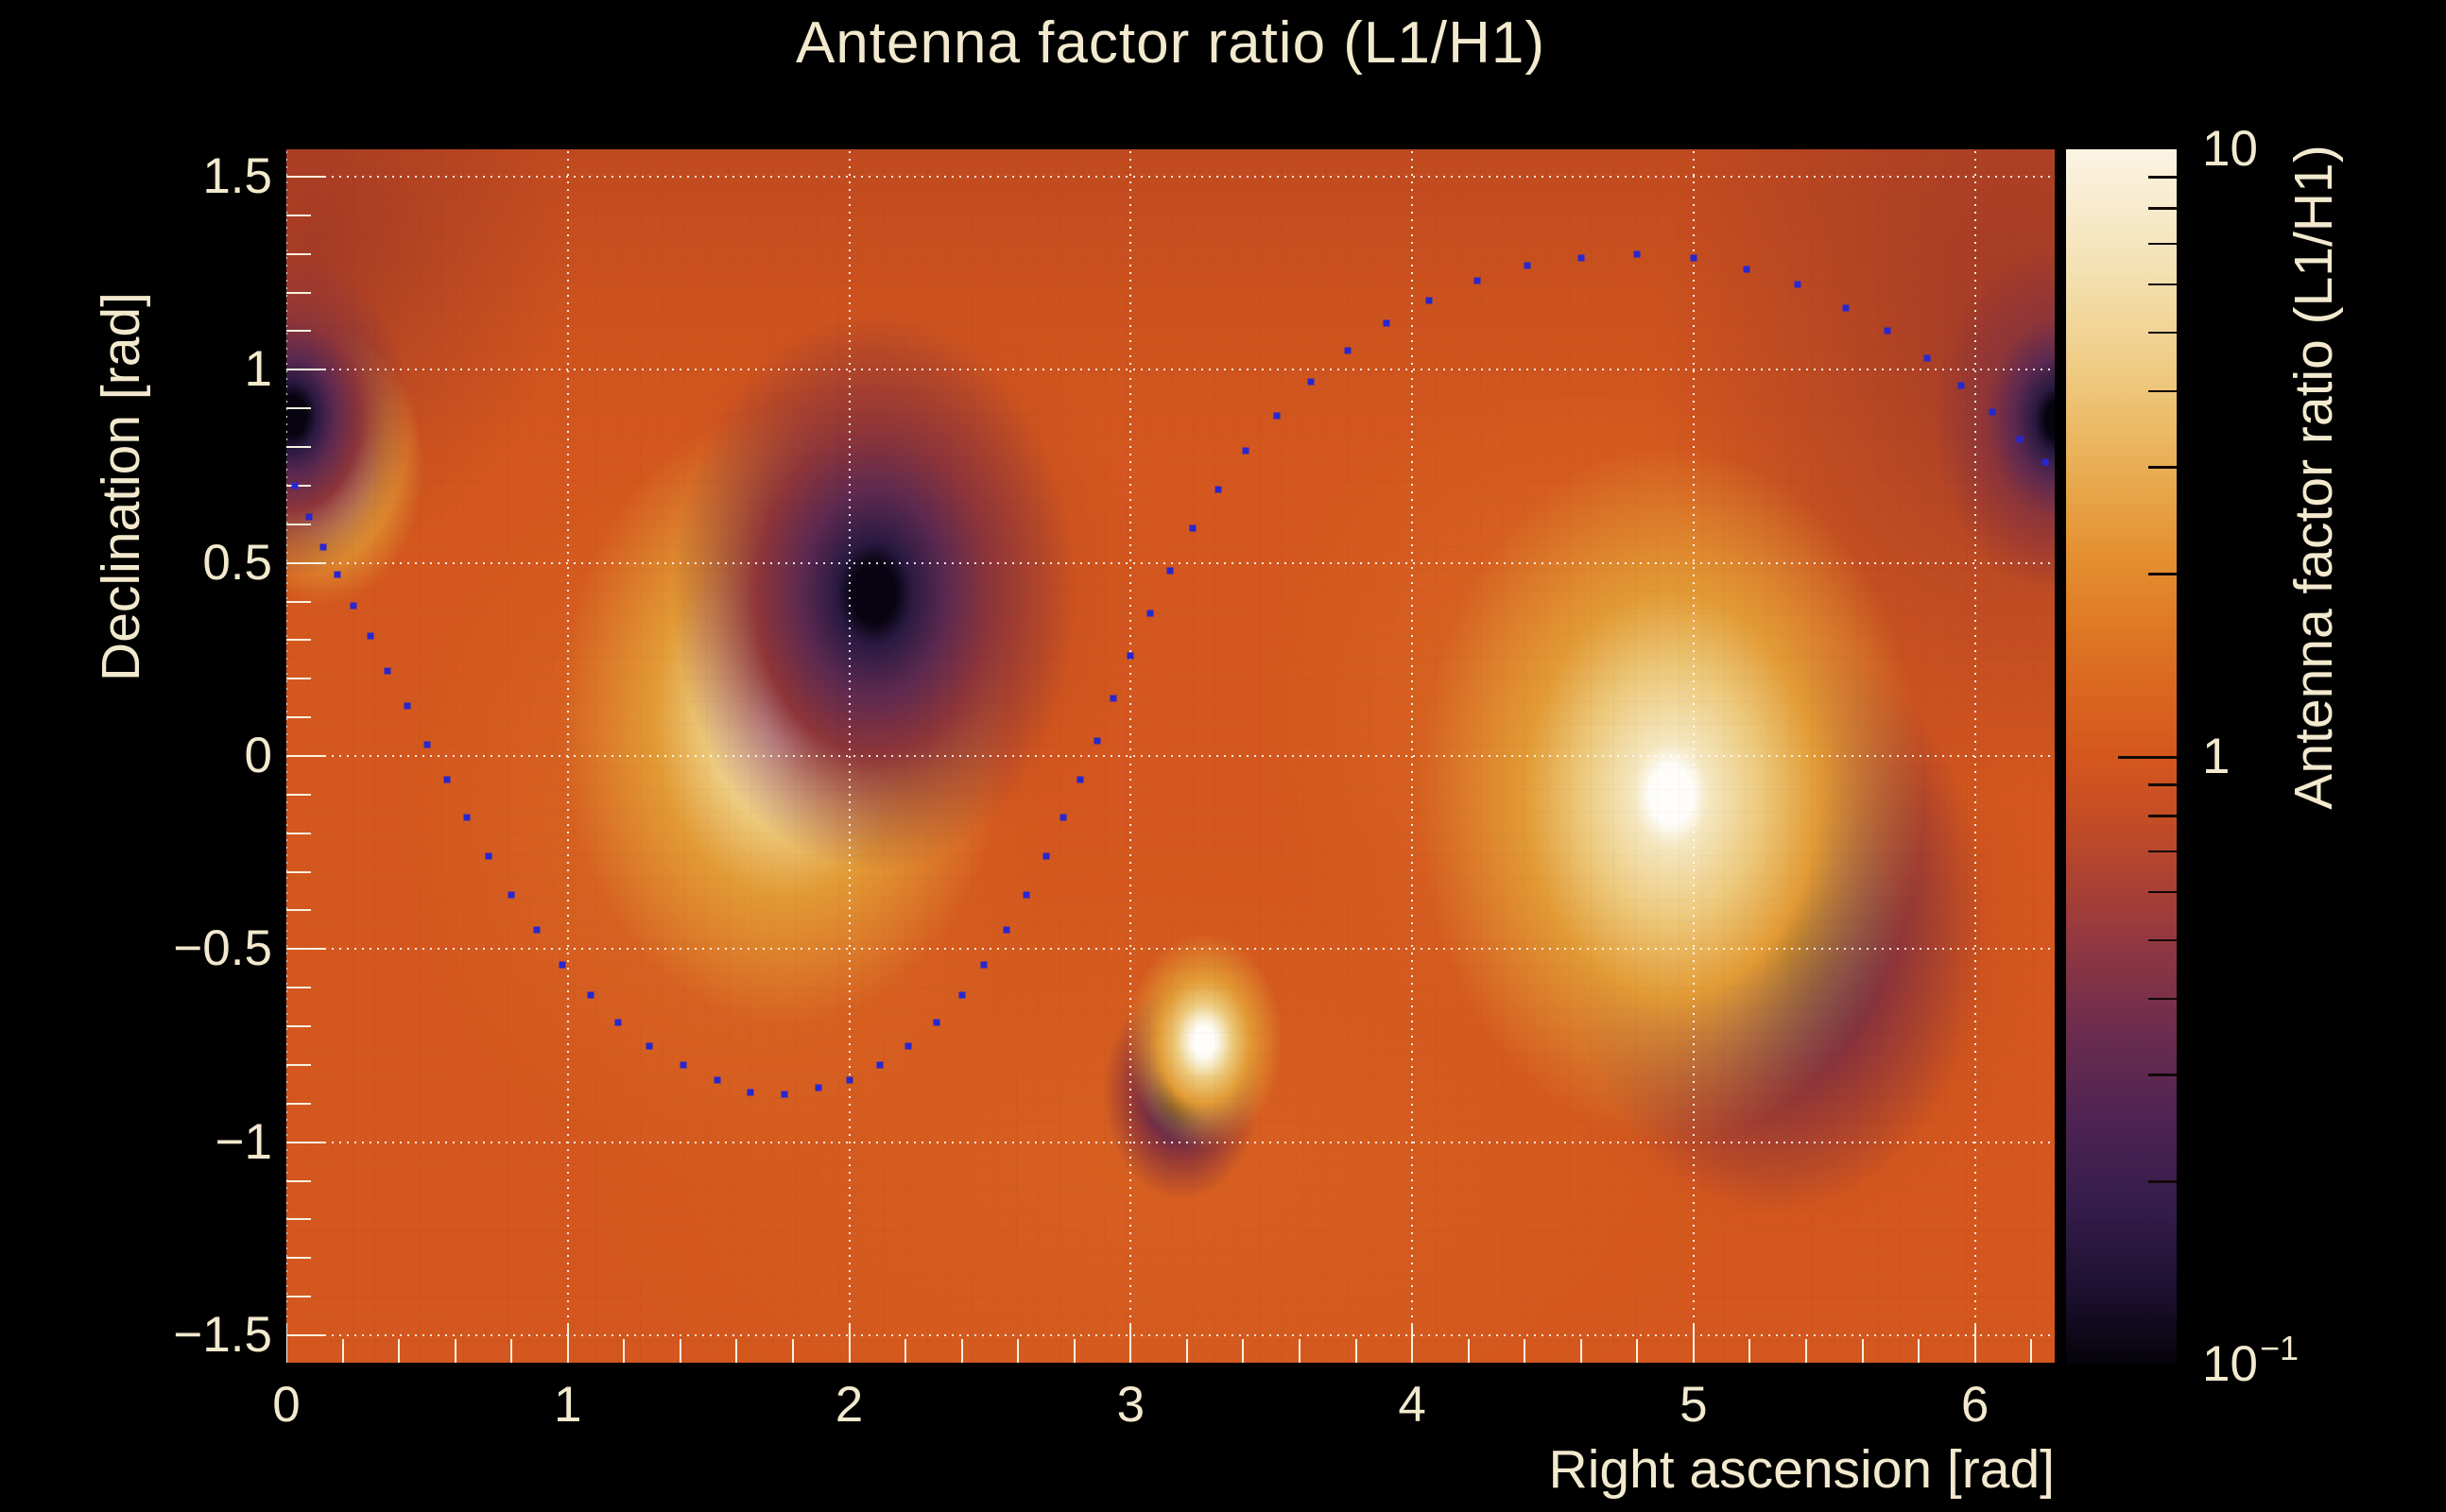 This screenshot has height=1512, width=2446. What do you see at coordinates (1170, 43) in the screenshot?
I see `chart-title: Antenna factor ratio (L1/H1)` at bounding box center [1170, 43].